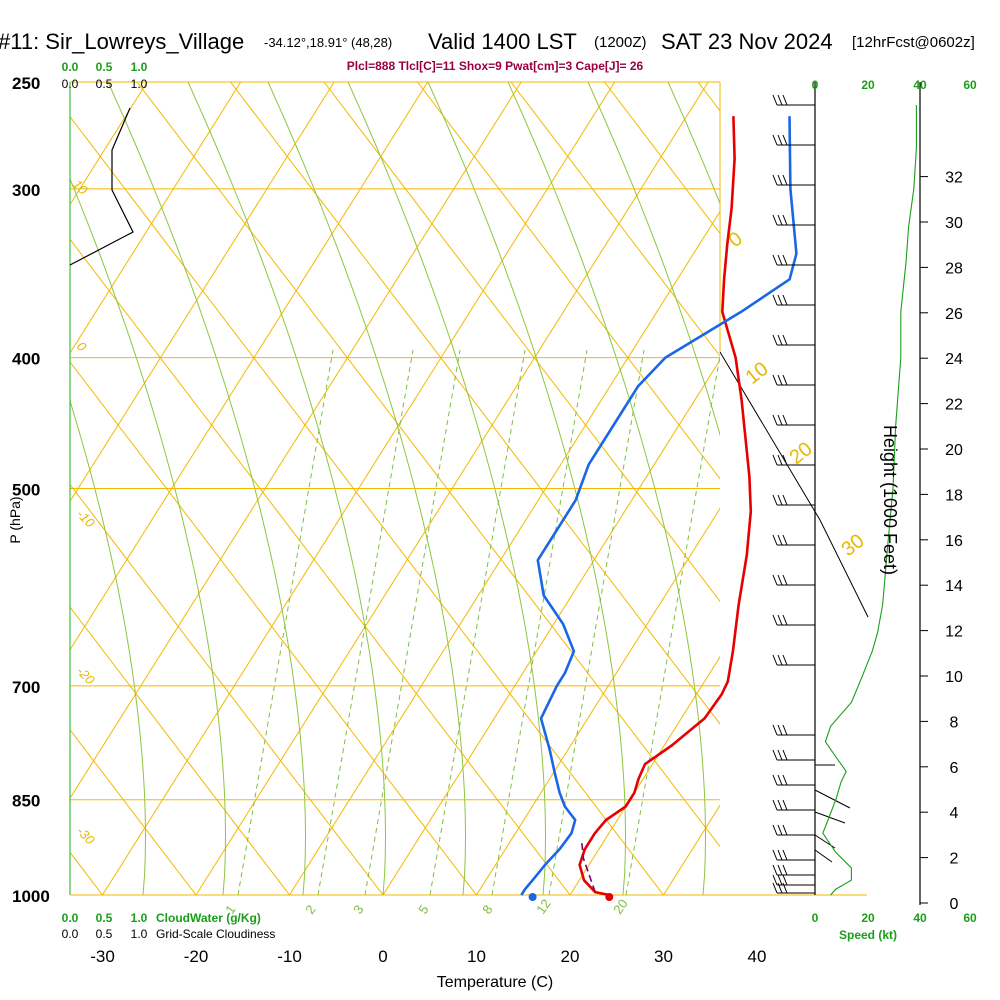 The height and width of the screenshot is (1000, 1000). Describe the element at coordinates (196, 956) in the screenshot. I see `x-tick-label: -20` at that location.